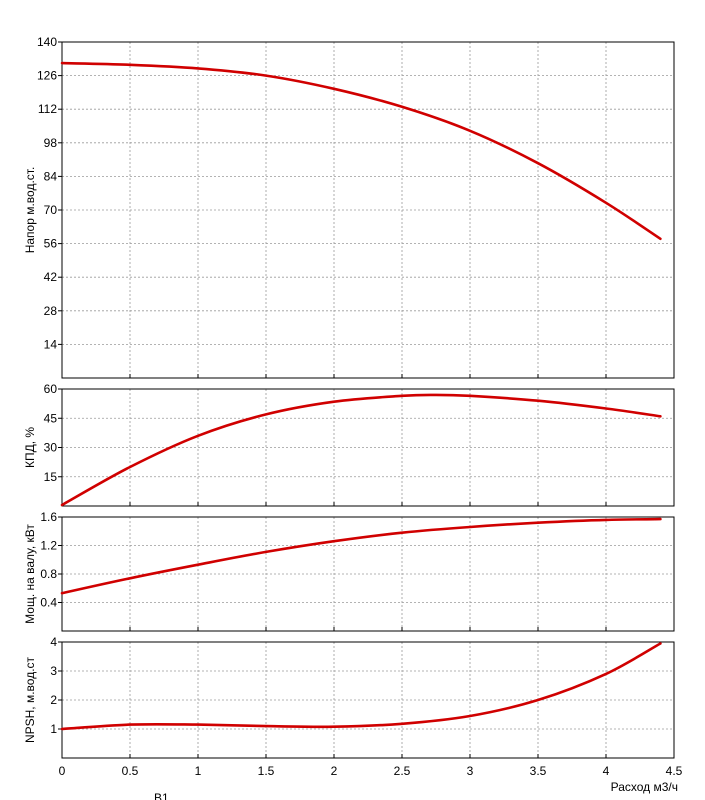 The height and width of the screenshot is (800, 705). Describe the element at coordinates (48, 517) in the screenshot. I see `y-tick-label: 1.6` at that location.